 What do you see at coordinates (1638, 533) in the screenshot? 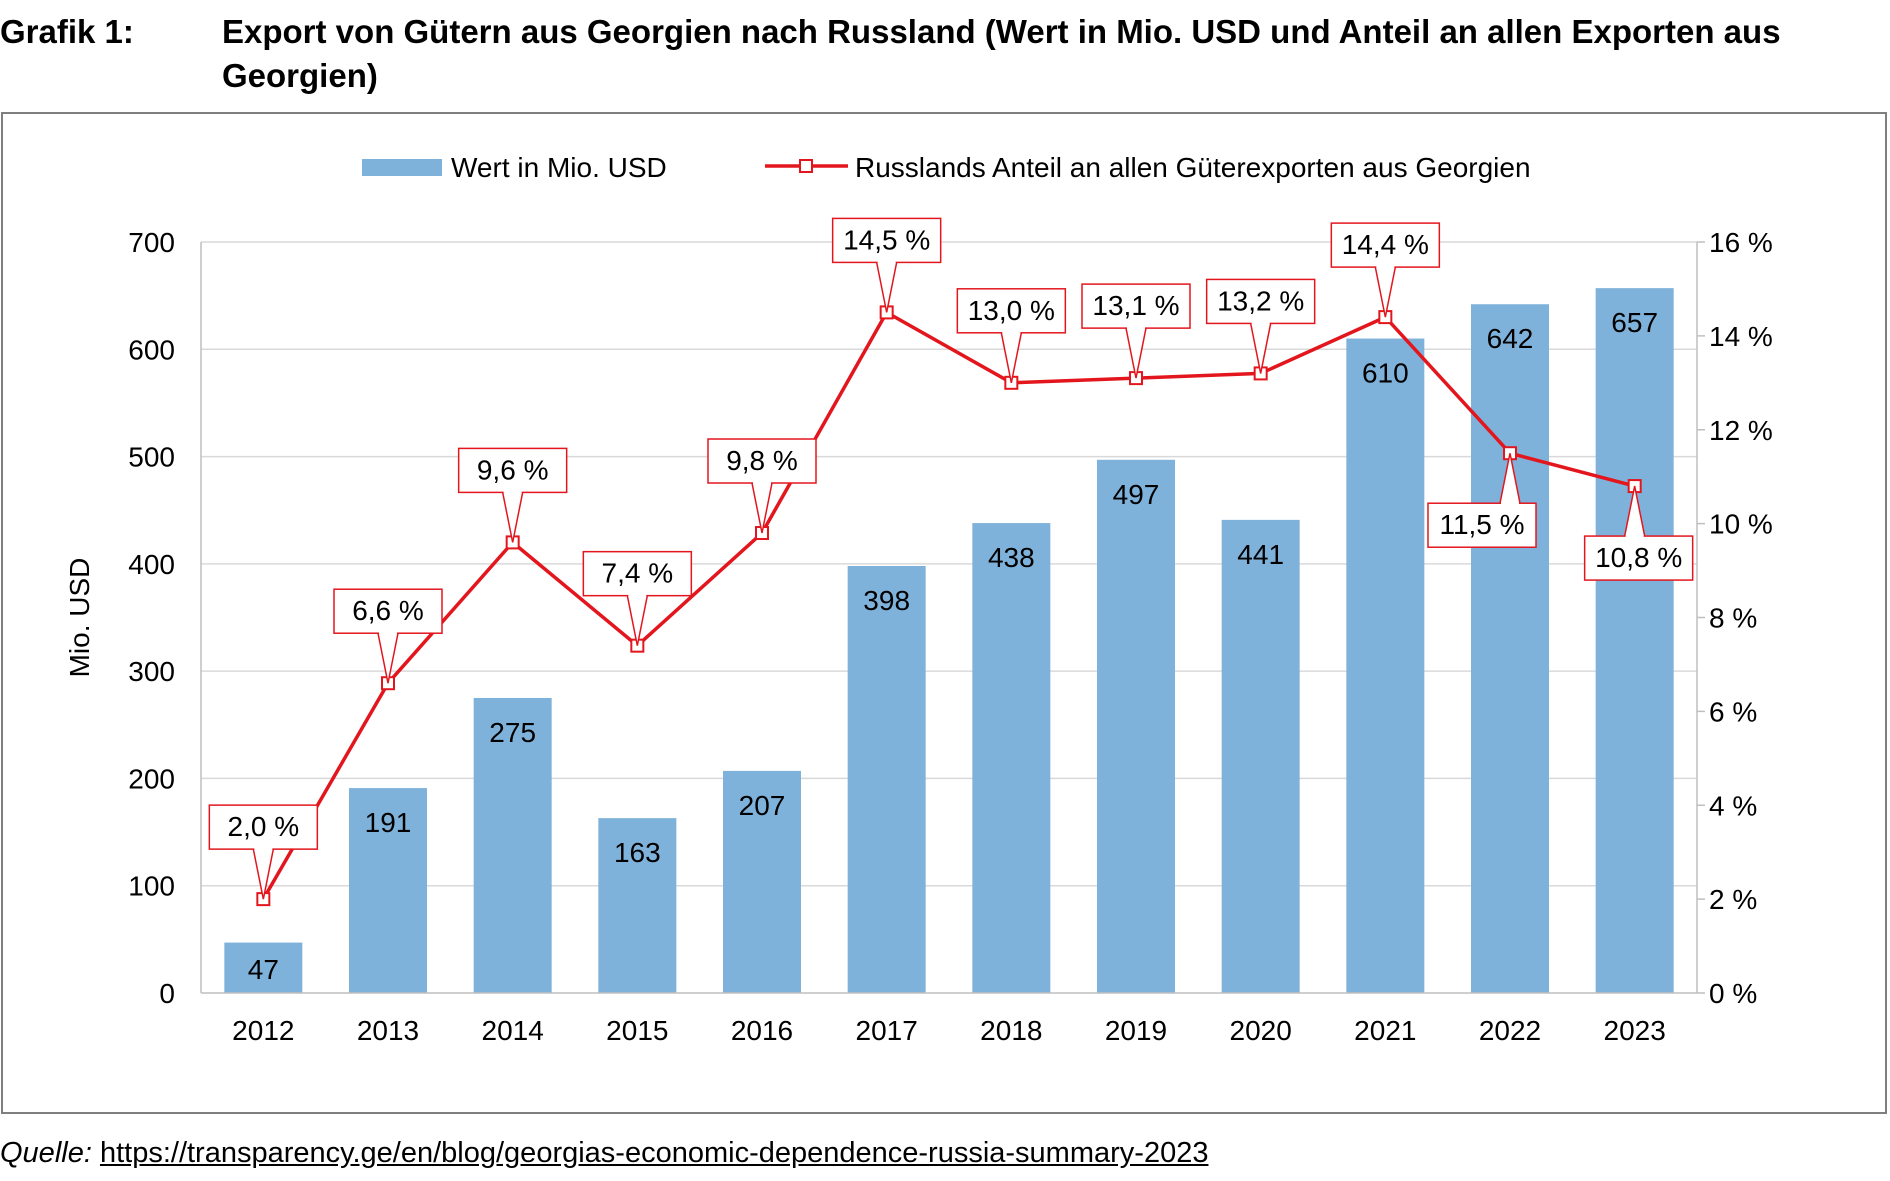
I see `share-callout: 10,8 %` at bounding box center [1638, 533].